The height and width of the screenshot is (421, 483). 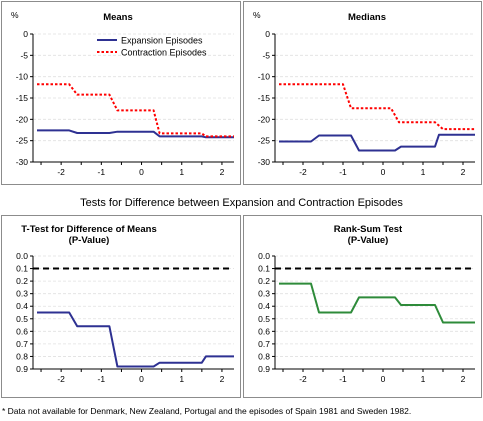 I want to click on chart-title: T-Test for Difference of Means, so click(x=89, y=229).